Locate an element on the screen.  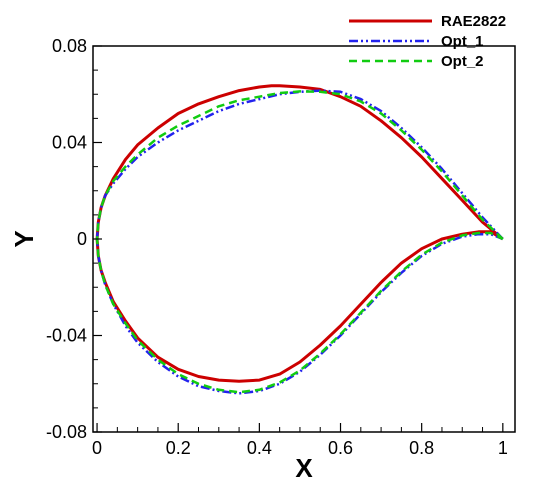
legend: RAE2822 Opt_1 Opt_2 is located at coordinates (427, 41).